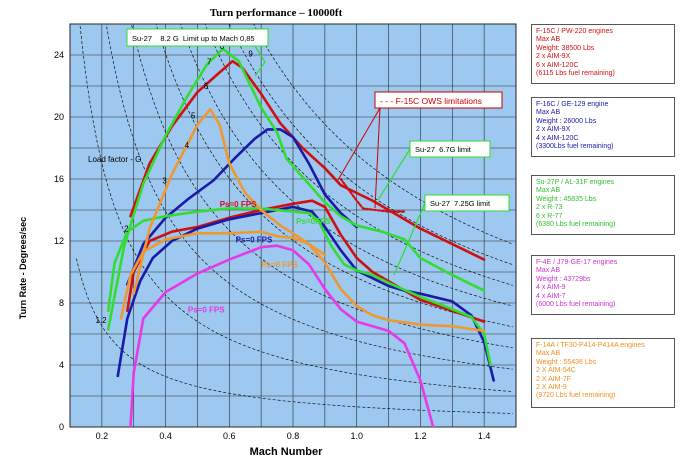 This screenshot has height=461, width=680. Describe the element at coordinates (126, 229) in the screenshot. I see `load-factor-label: 2` at that location.